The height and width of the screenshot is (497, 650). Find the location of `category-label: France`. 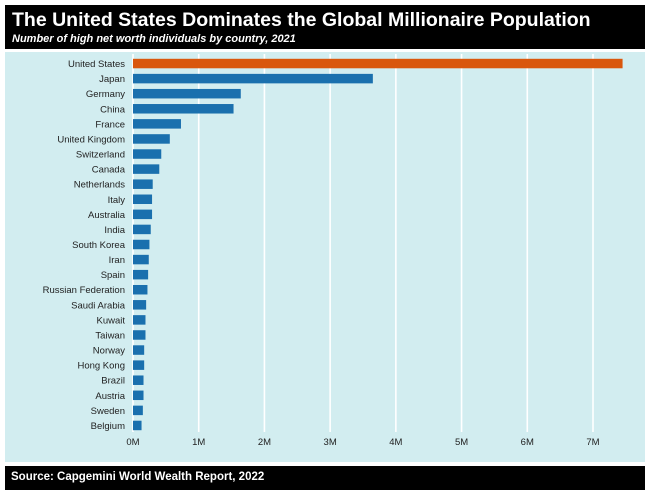

category-label: France is located at coordinates (110, 124).